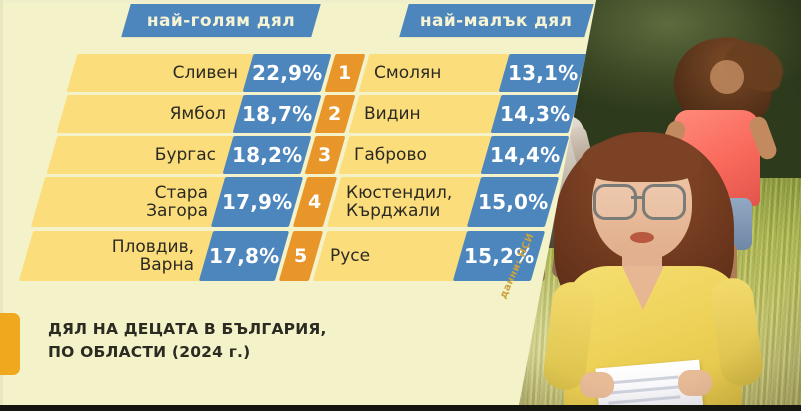 This screenshot has height=411, width=801. What do you see at coordinates (543, 73) in the screenshot?
I see `value-right: 13,1%` at bounding box center [543, 73].